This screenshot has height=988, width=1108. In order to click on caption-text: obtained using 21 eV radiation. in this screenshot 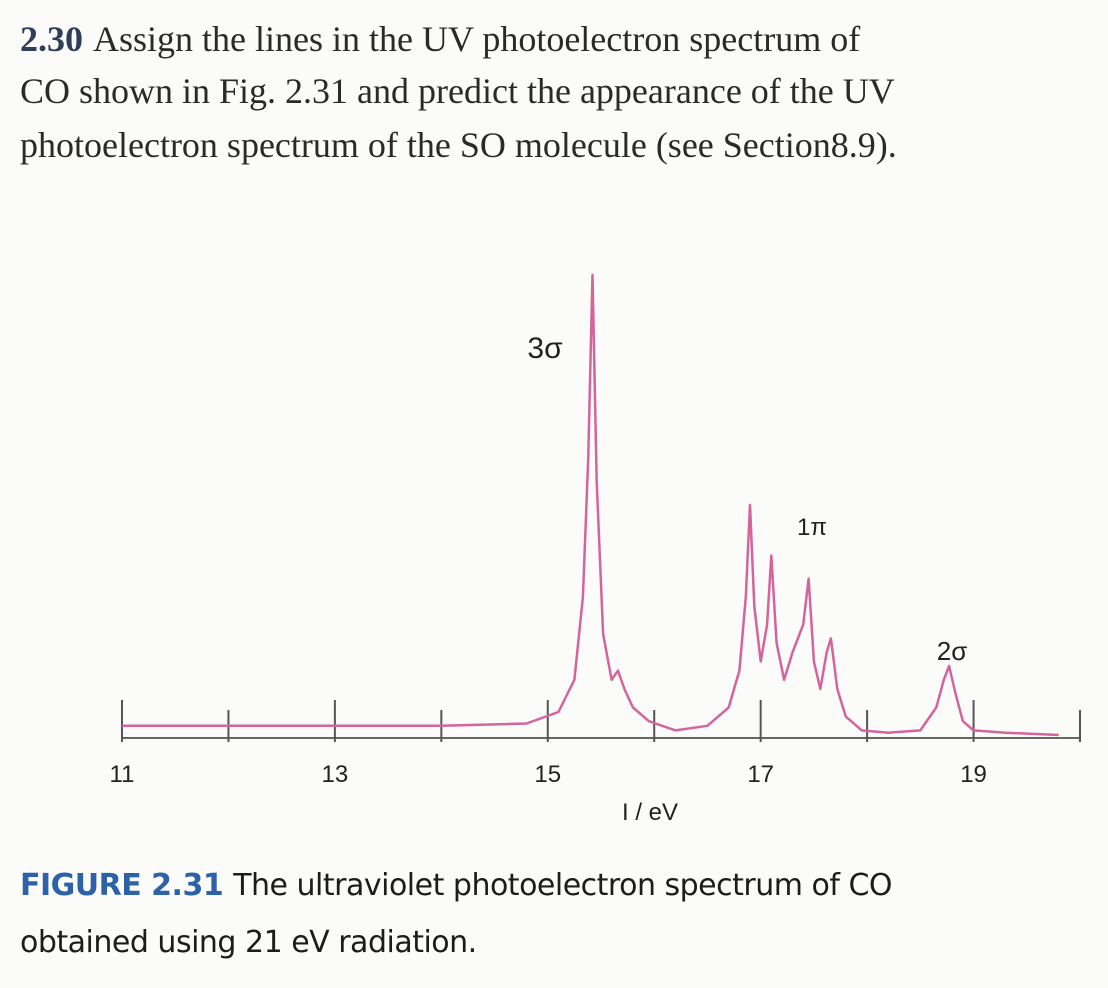, I will do `click(248, 942)`.